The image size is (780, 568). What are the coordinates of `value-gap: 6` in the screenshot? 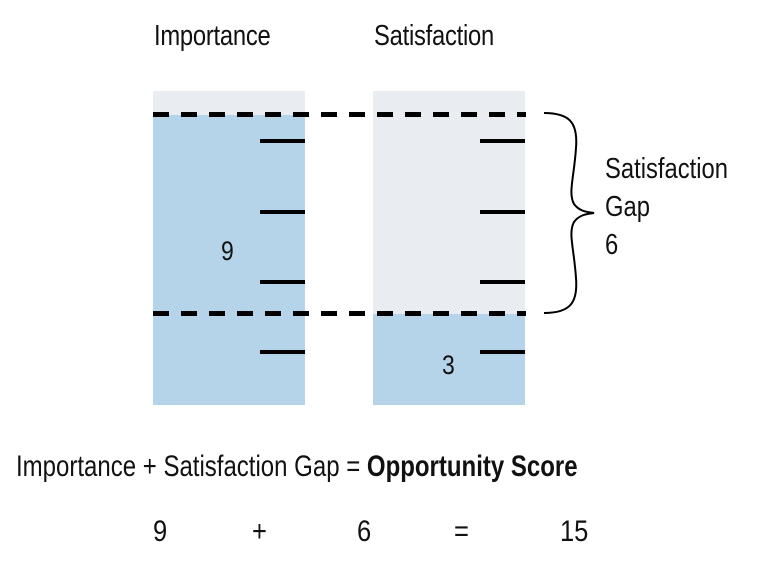 It's located at (364, 531).